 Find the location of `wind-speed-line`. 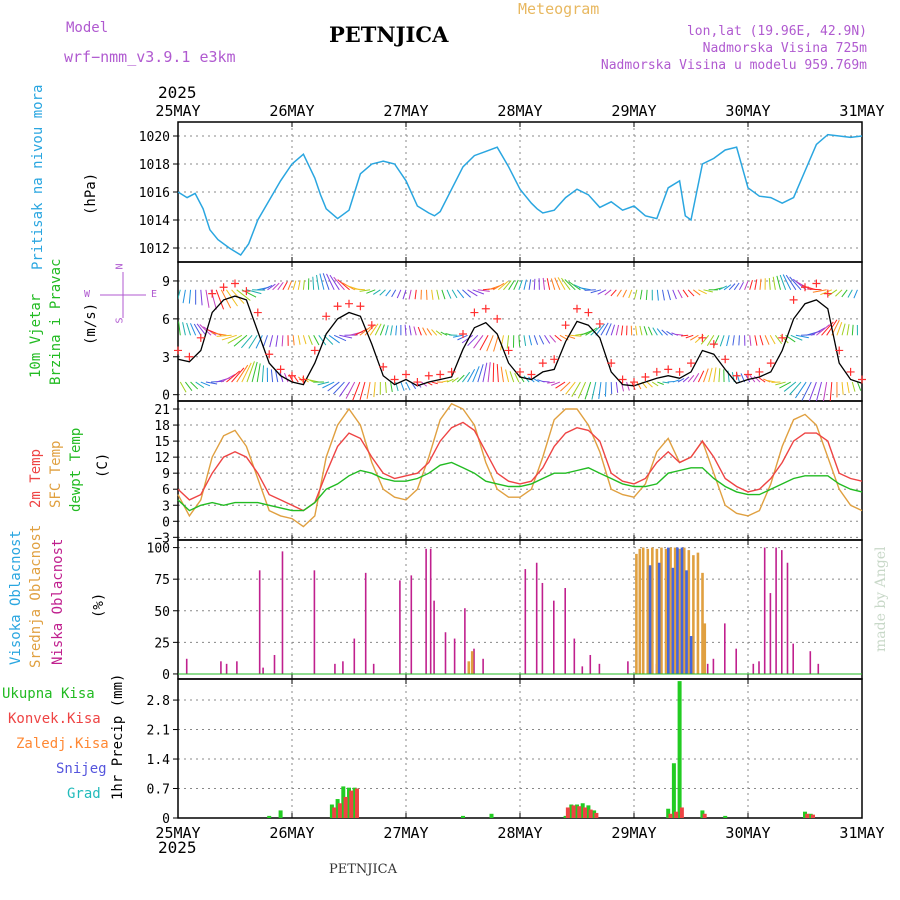

wind-speed-line is located at coordinates (520, 341).